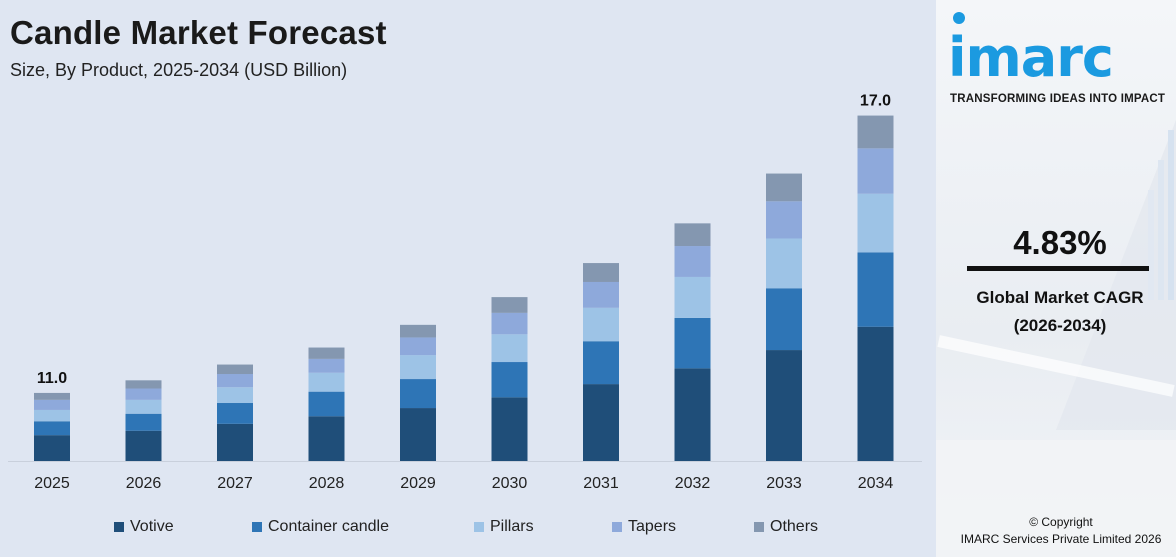  Describe the element at coordinates (235, 442) in the screenshot. I see `bar-segment-votive-2027` at that location.